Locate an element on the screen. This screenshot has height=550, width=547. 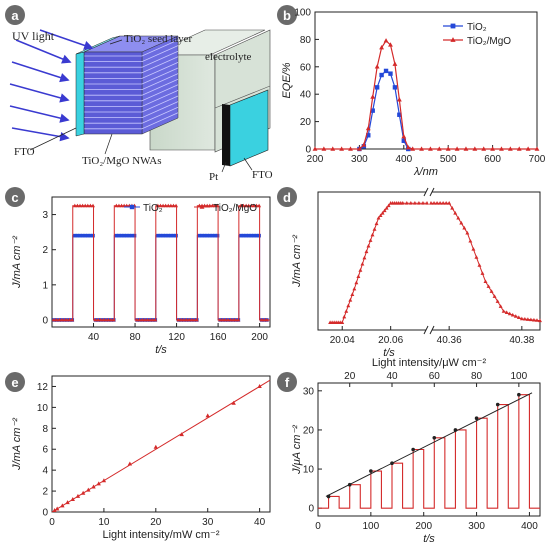
plot-frame is located at coordinates (426, 80).